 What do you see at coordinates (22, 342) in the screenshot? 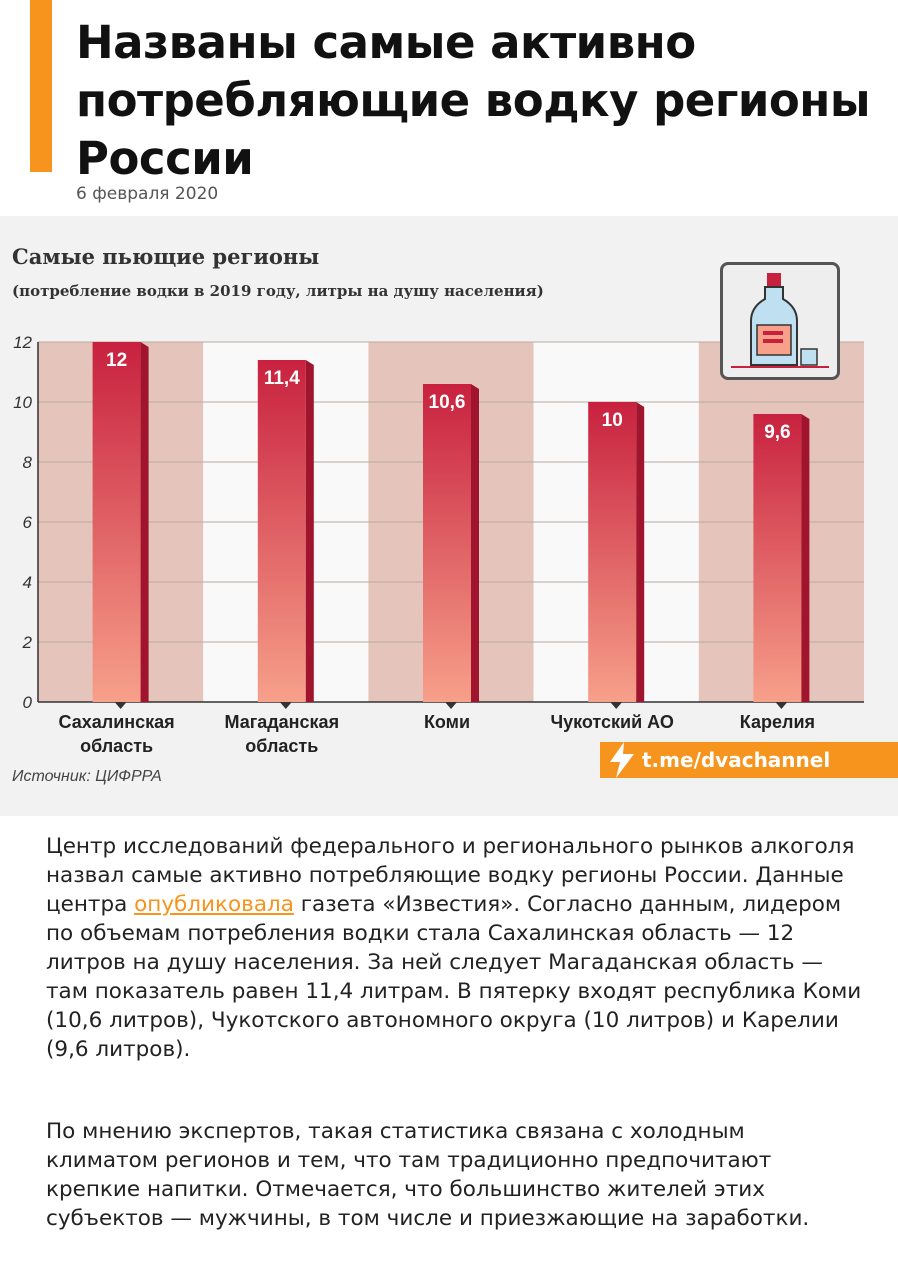
I see `y-tick-label: 12` at bounding box center [22, 342].